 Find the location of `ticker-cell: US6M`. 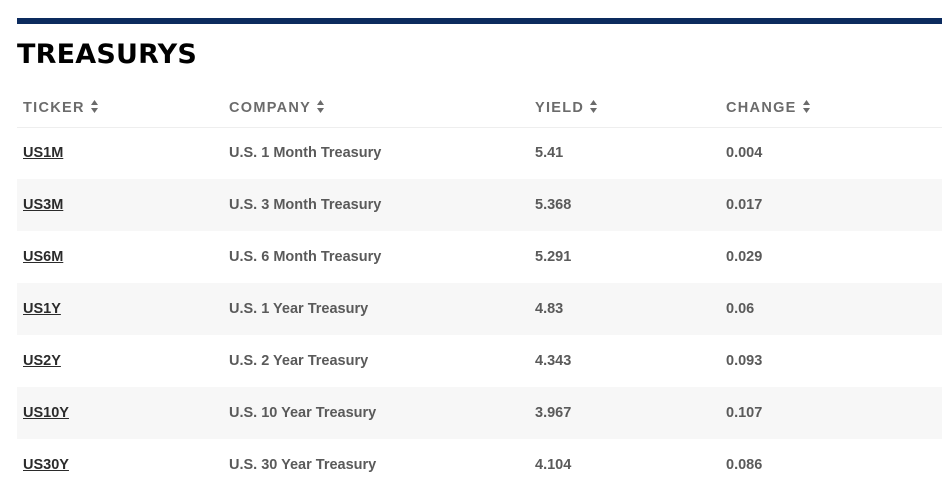

ticker-cell: US6M is located at coordinates (120, 257).